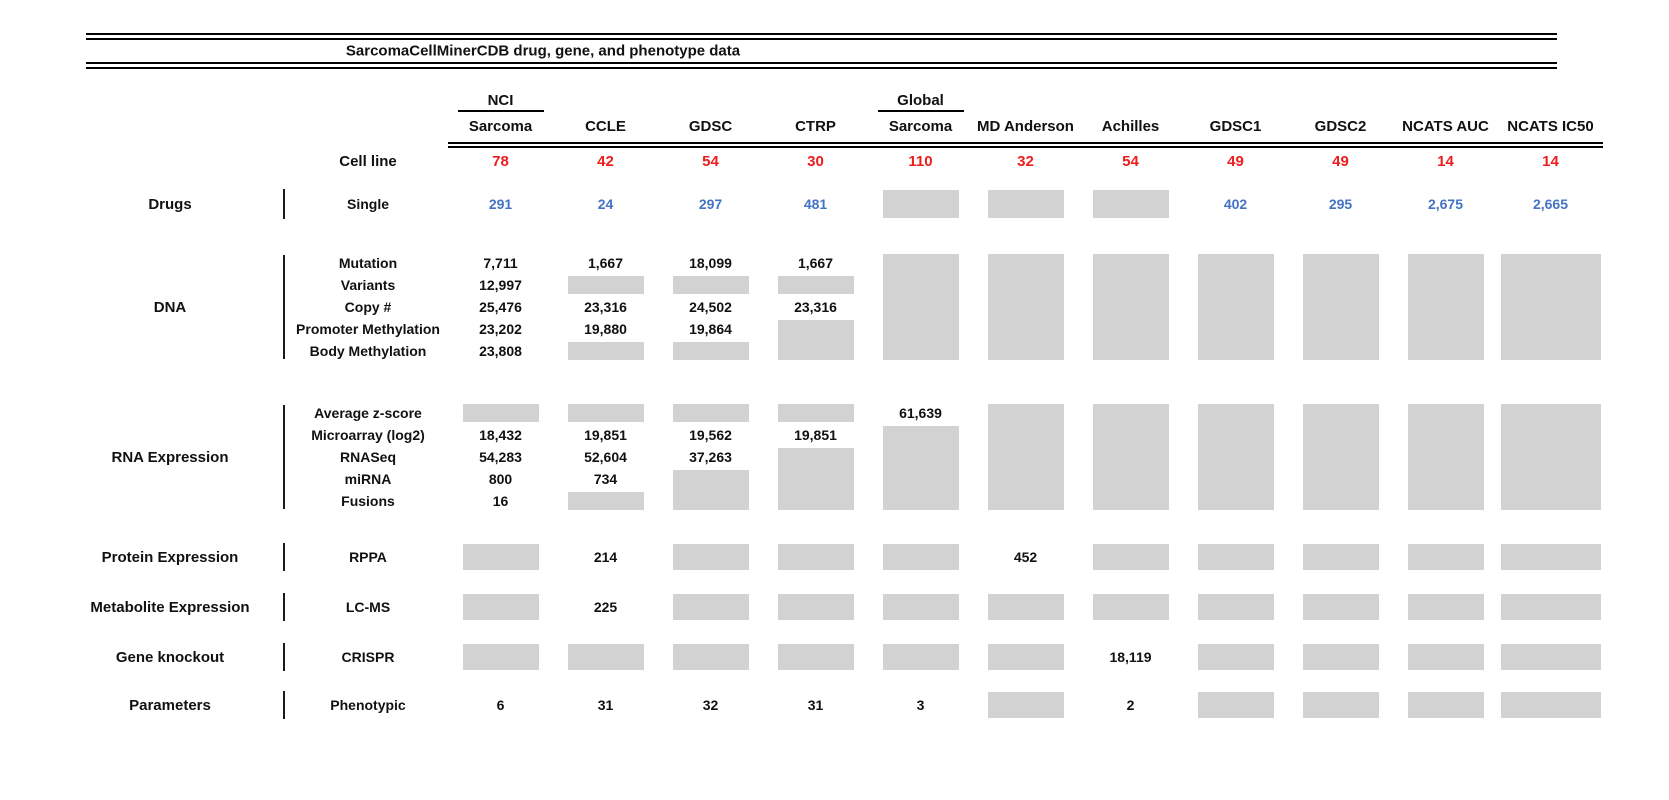 The height and width of the screenshot is (800, 1669). I want to click on data-column: 18,119, so click(1130, 657).